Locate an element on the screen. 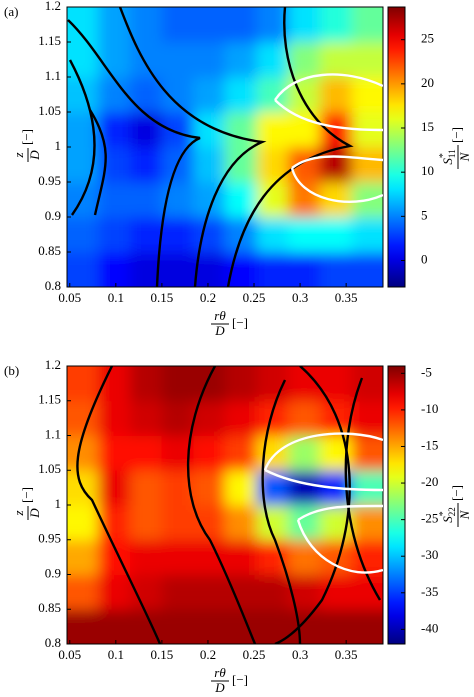 This screenshot has width=474, height=697. x-tick-label: 0.35 is located at coordinates (346, 297).